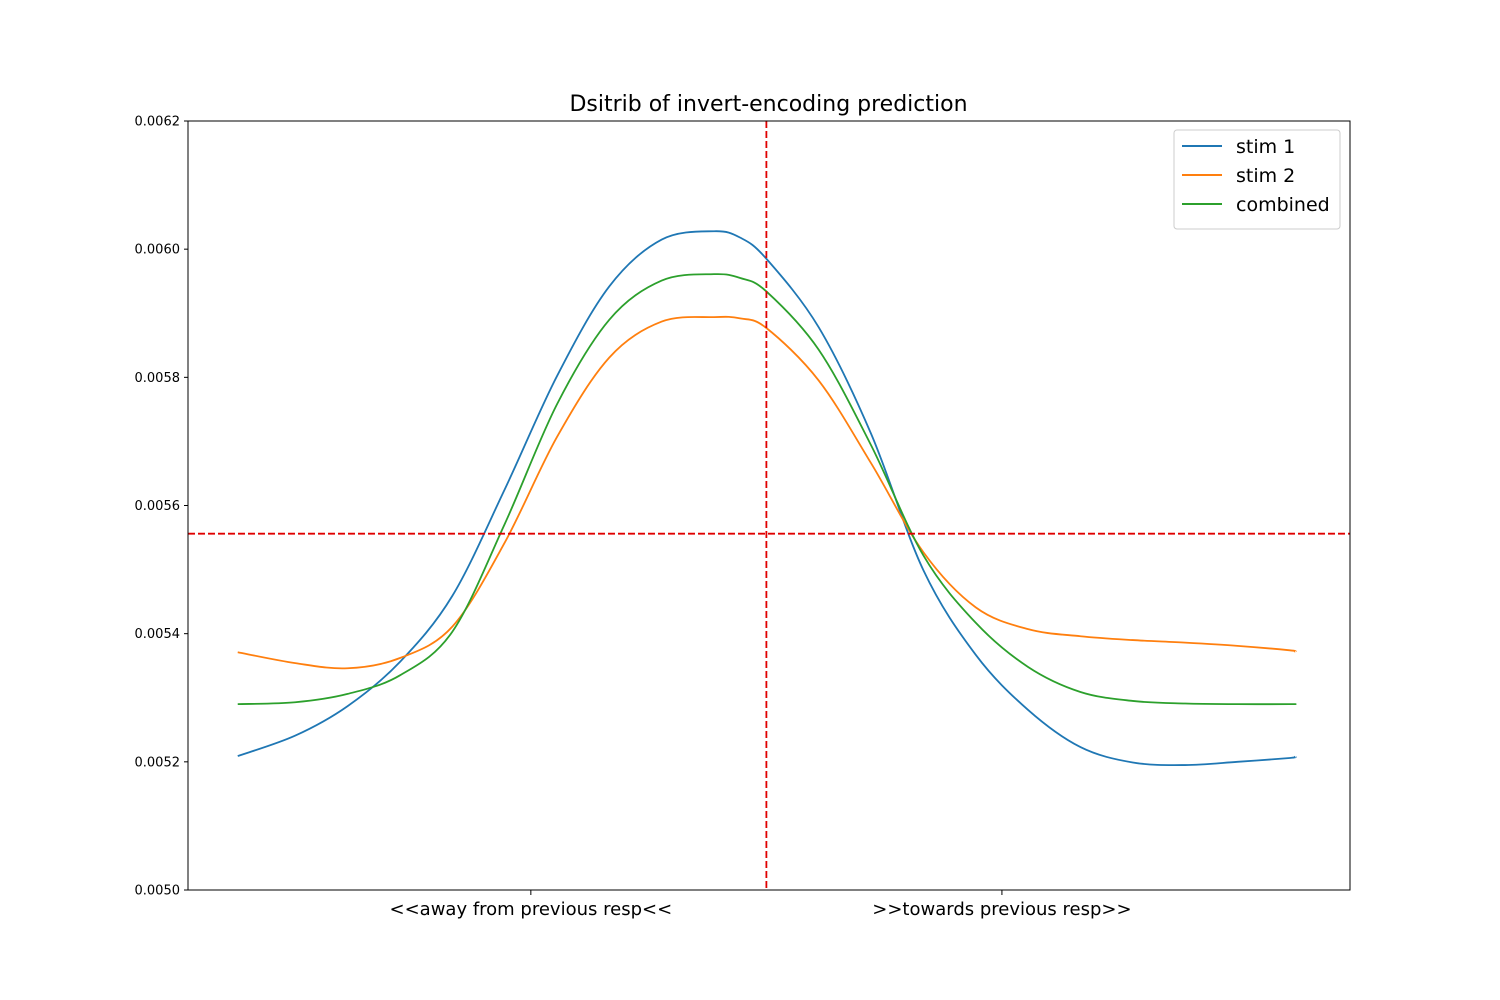 The image size is (1500, 1000). What do you see at coordinates (158, 122) in the screenshot?
I see `y-tick-label: 0.0062` at bounding box center [158, 122].